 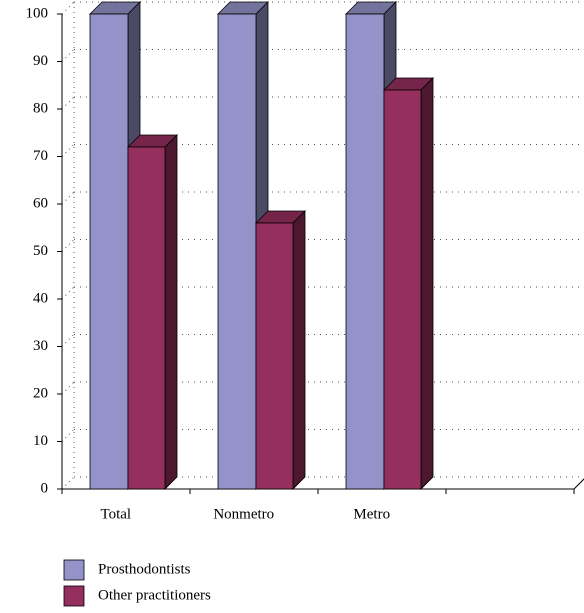 What do you see at coordinates (45, 488) in the screenshot?
I see `y-tick-label: 0` at bounding box center [45, 488].